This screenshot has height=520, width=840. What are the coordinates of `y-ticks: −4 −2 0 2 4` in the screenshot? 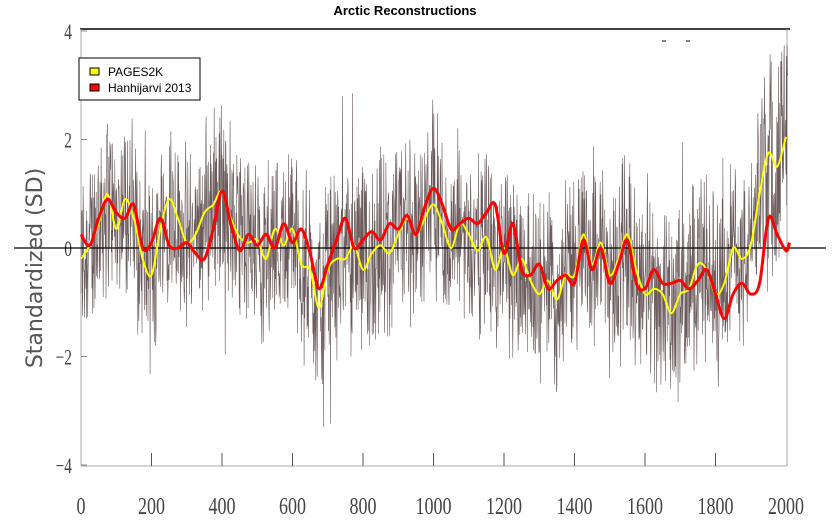 It's located at (71, 249).